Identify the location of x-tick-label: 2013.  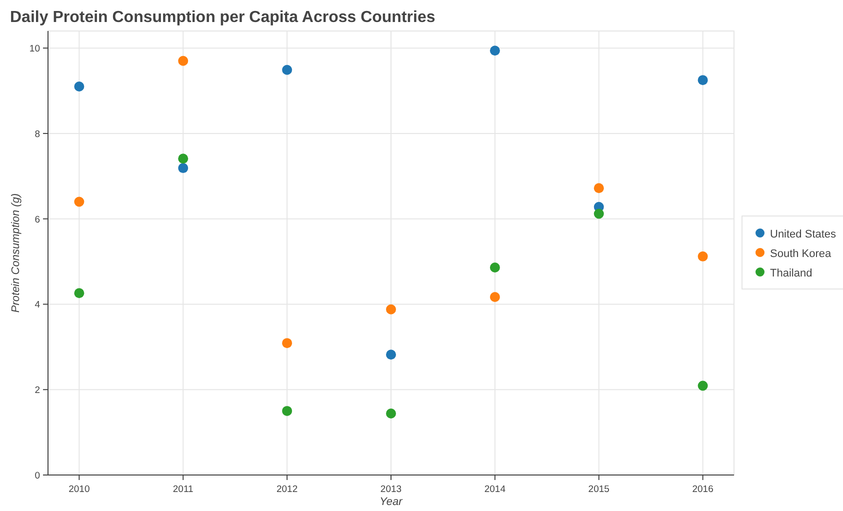
(391, 489).